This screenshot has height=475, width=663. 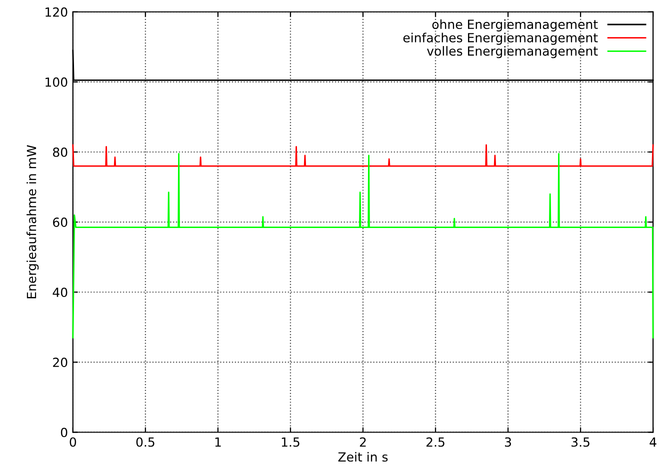 What do you see at coordinates (60, 152) in the screenshot?
I see `y-tick-label: 80` at bounding box center [60, 152].